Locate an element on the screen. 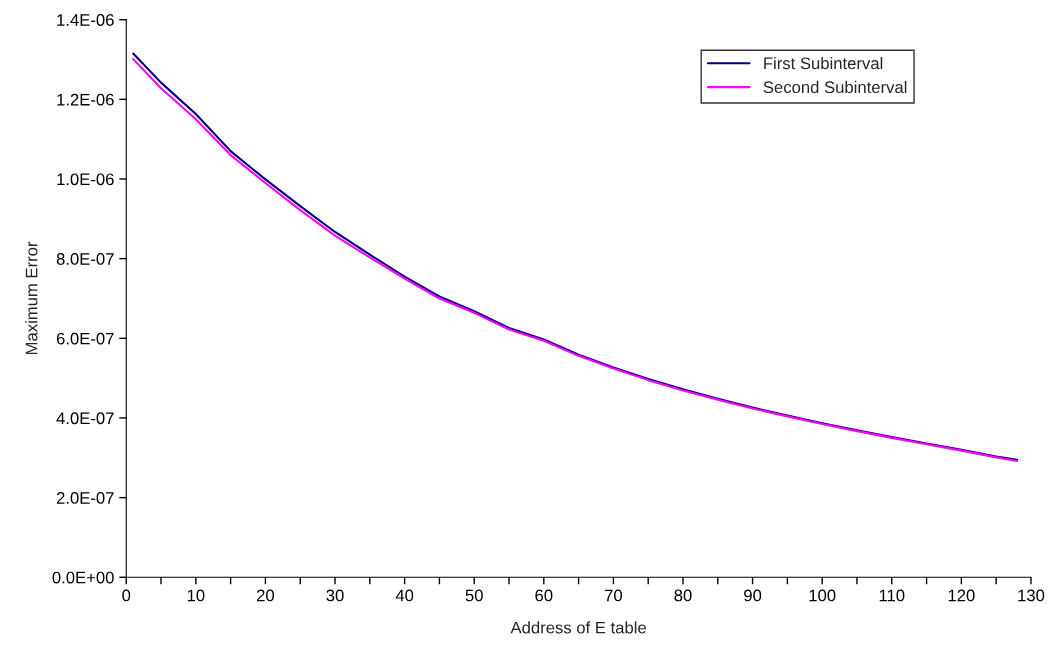 This screenshot has width=1052, height=656. y-tick-label: 8.0E-07 is located at coordinates (85, 259).